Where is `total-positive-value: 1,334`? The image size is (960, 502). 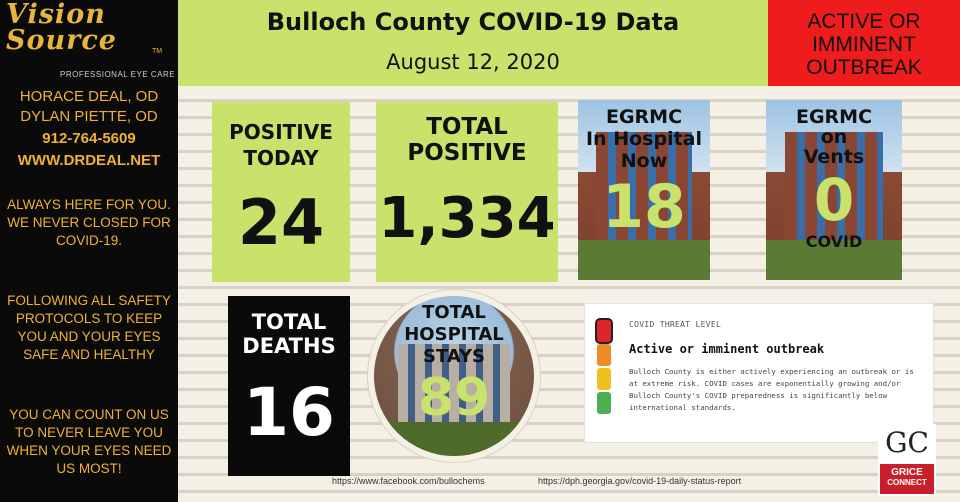
total-positive-value: 1,334 is located at coordinates (467, 218).